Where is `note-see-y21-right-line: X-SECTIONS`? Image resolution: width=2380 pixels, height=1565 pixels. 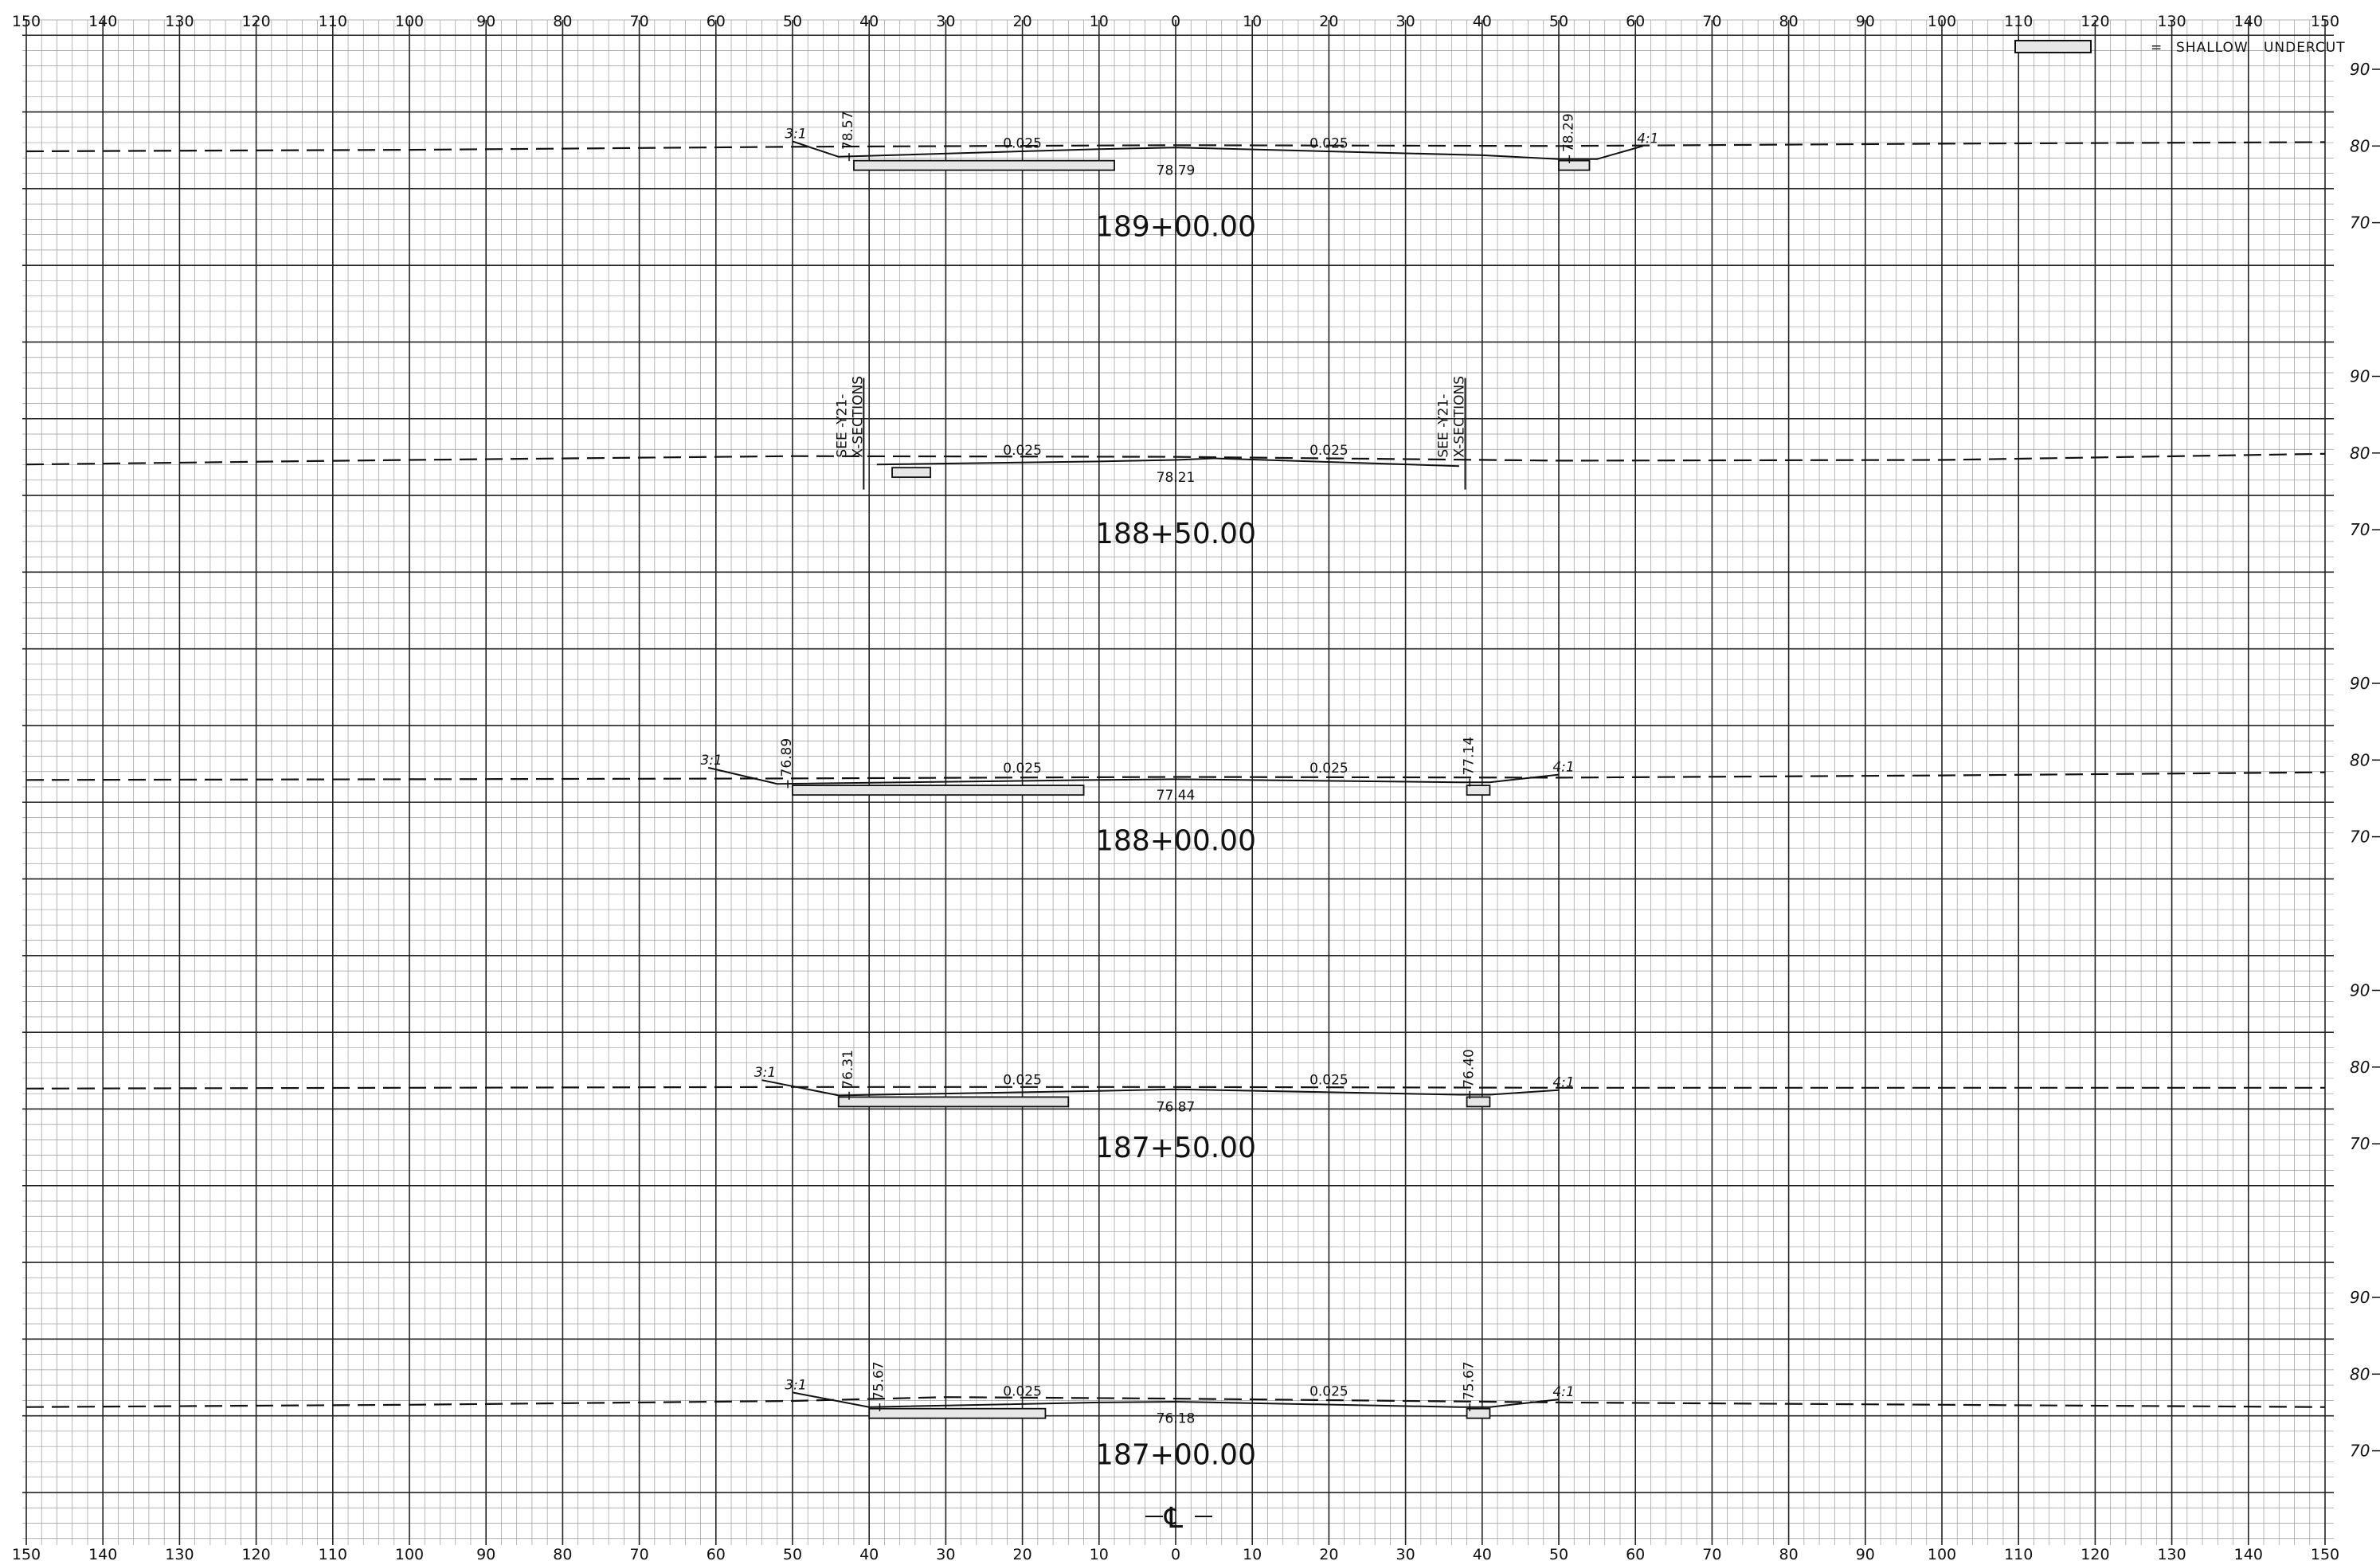
note-see-y21-right-line: X-SECTIONS is located at coordinates (1460, 417).